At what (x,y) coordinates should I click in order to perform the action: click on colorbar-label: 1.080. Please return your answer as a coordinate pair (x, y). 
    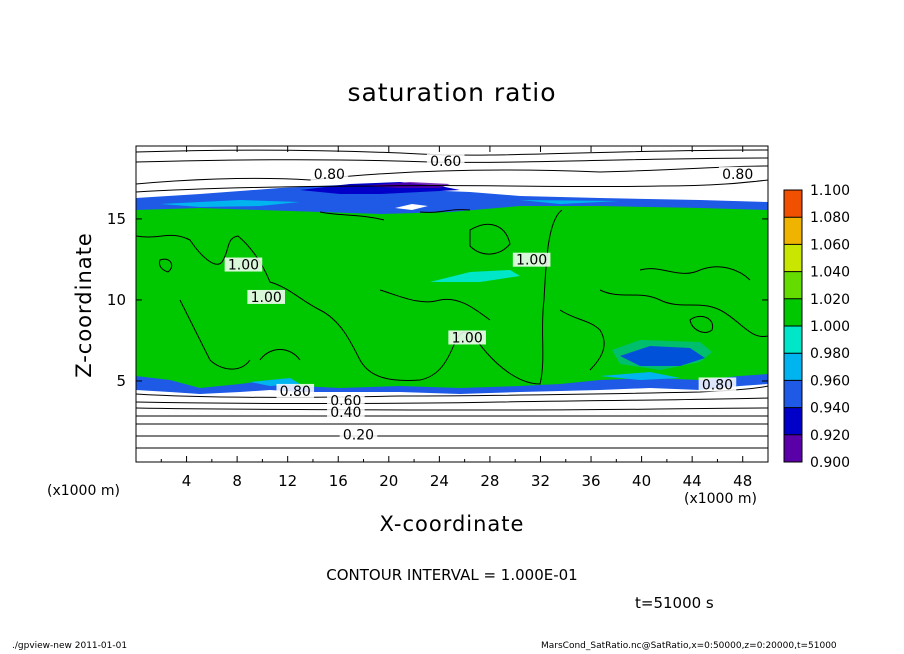
    Looking at the image, I should click on (830, 218).